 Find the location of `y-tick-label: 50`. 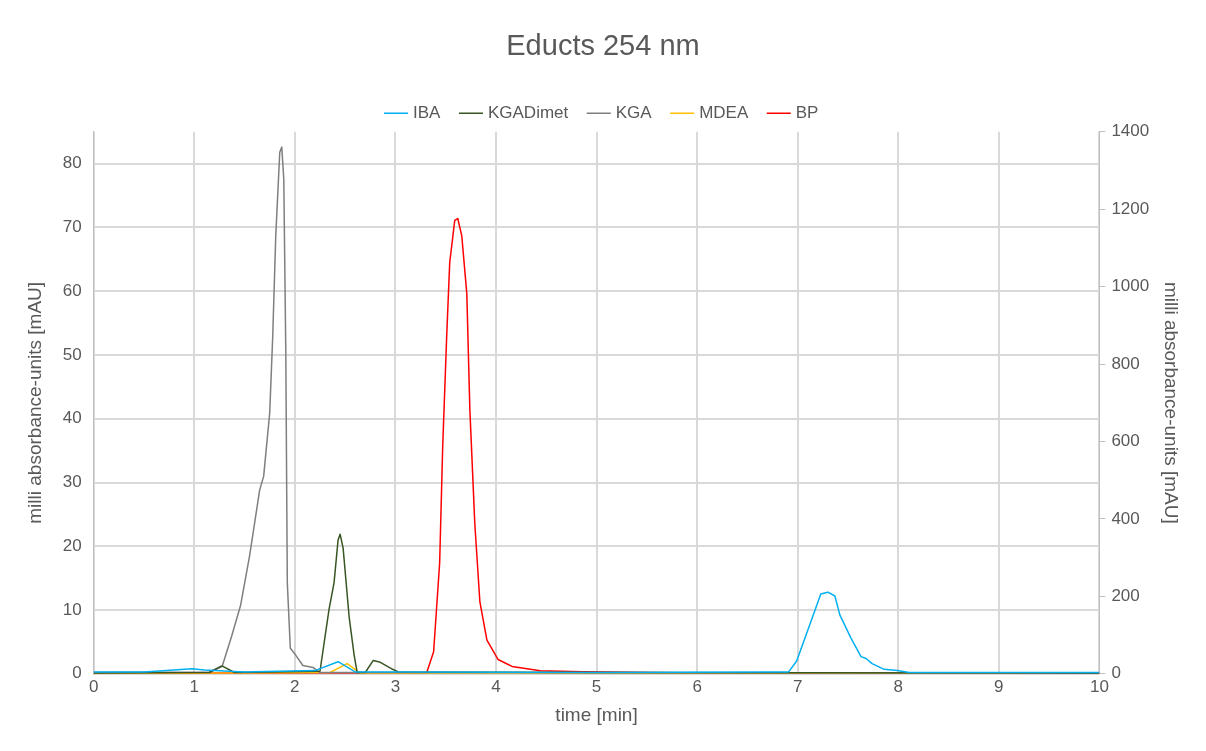

y-tick-label: 50 is located at coordinates (72, 354).